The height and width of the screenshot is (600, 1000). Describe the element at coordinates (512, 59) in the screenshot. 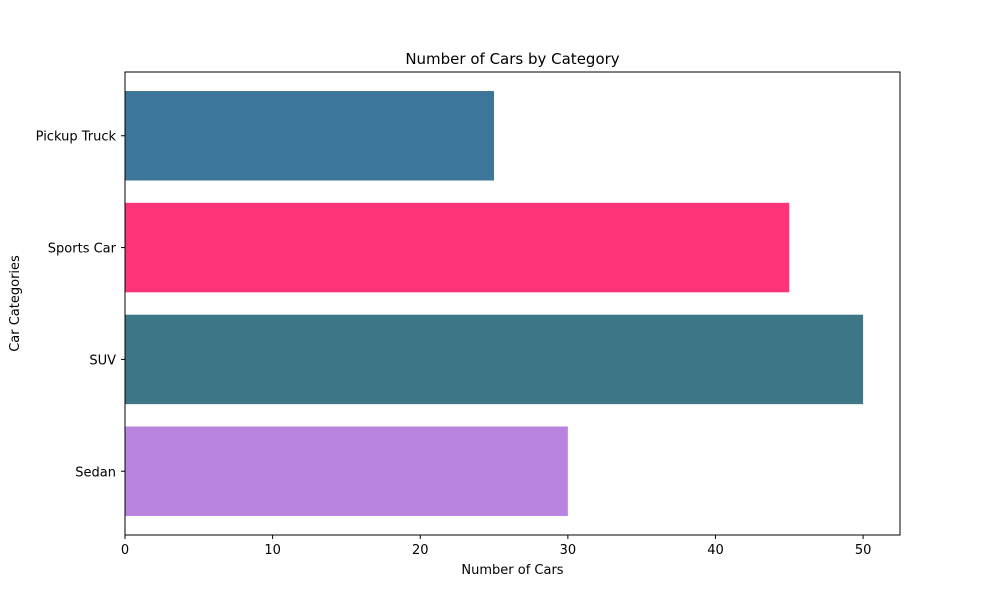

I see `chart-title: Number of Cars by Category` at that location.